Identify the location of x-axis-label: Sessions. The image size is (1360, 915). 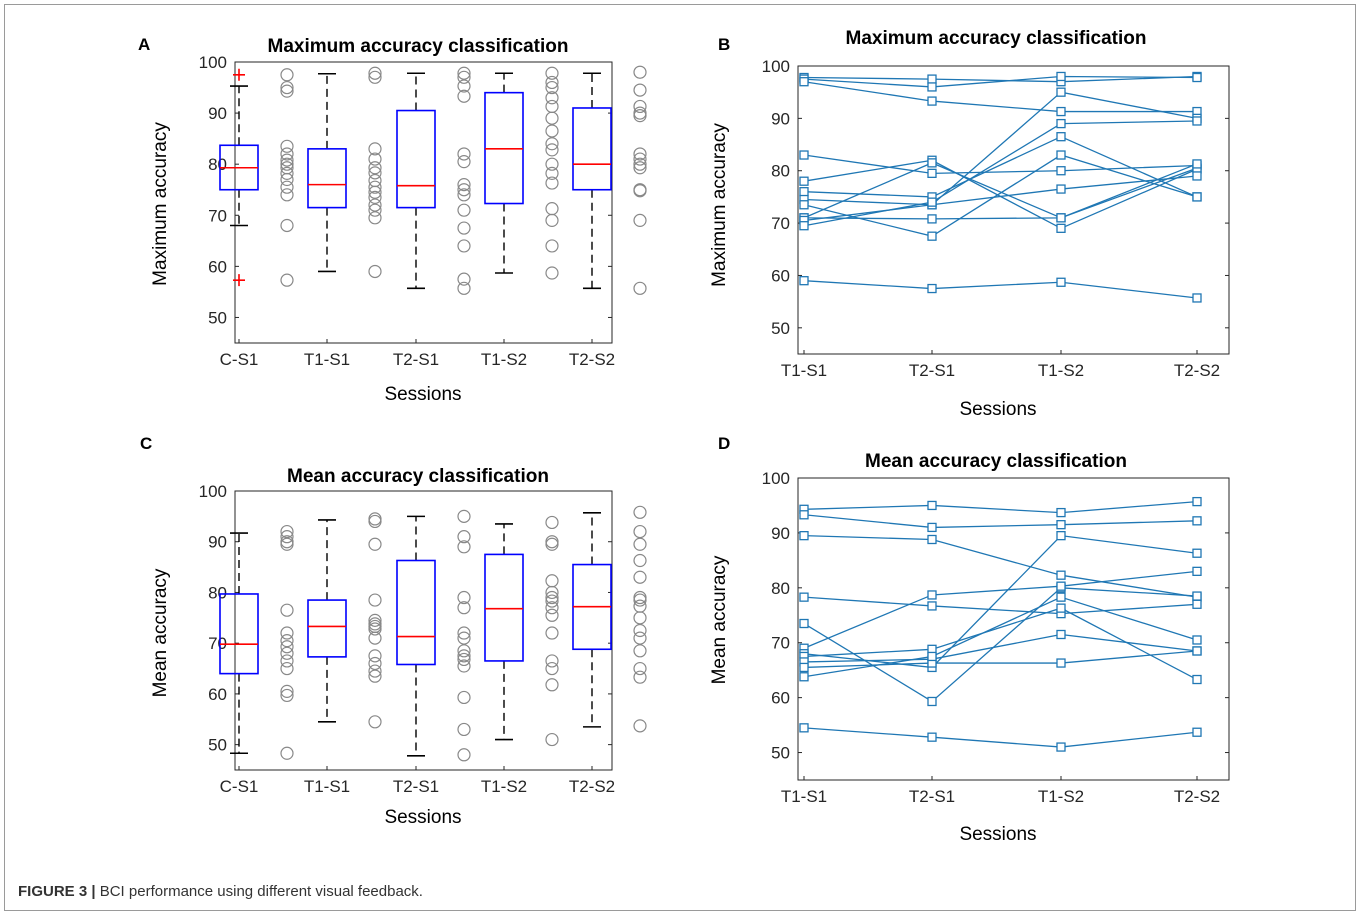
(422, 817).